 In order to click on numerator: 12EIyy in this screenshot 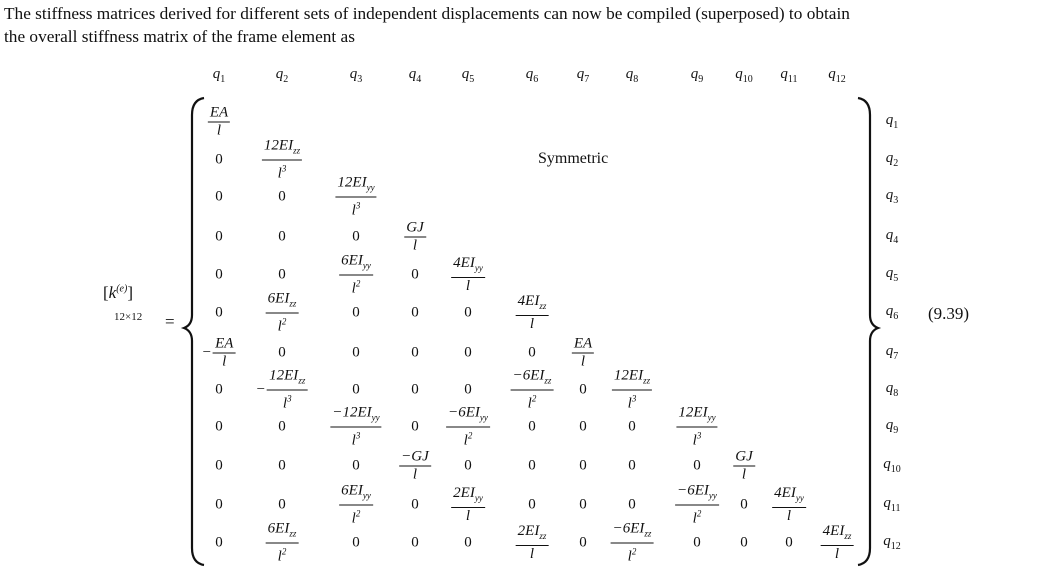, I will do `click(697, 416)`.